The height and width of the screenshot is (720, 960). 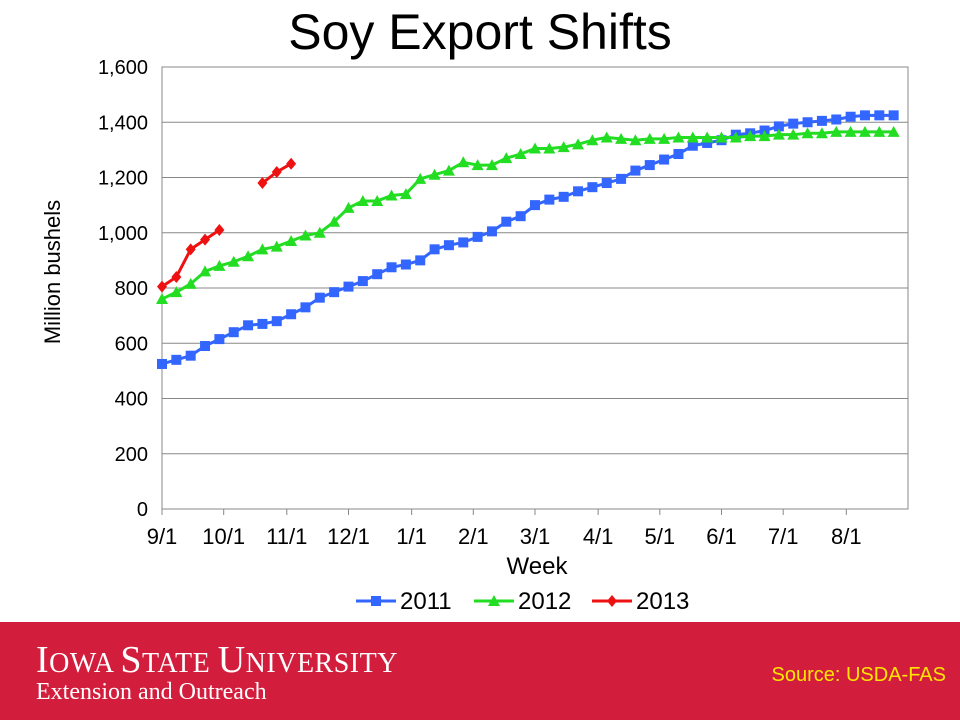 What do you see at coordinates (85, 663) in the screenshot?
I see `org-name-part: OWA` at bounding box center [85, 663].